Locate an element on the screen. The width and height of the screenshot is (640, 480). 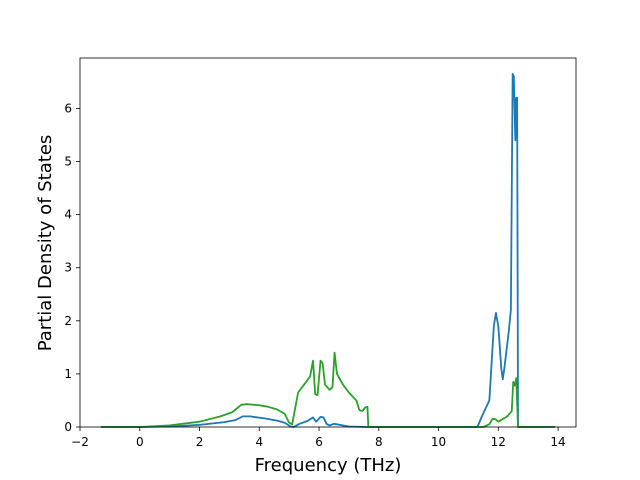
x-ticks: −2 0 2 4 6 8 10 12 14 is located at coordinates (318, 438).